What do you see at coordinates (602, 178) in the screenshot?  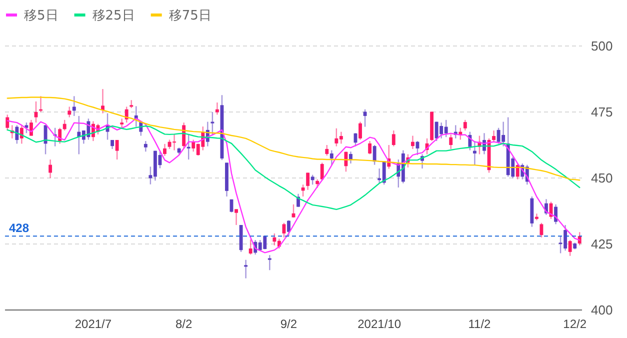 I see `y-tick-label: 450` at bounding box center [602, 178].